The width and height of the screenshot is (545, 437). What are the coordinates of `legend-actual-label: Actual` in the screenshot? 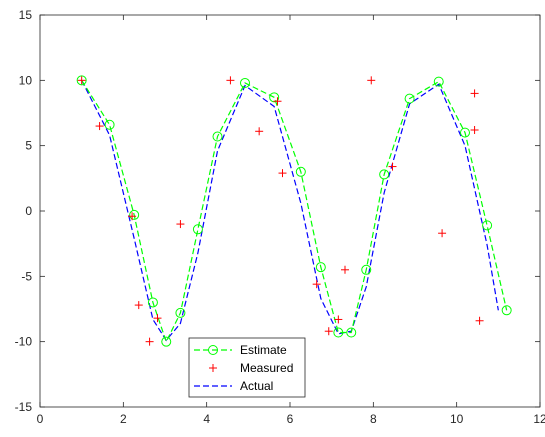 It's located at (256, 386).